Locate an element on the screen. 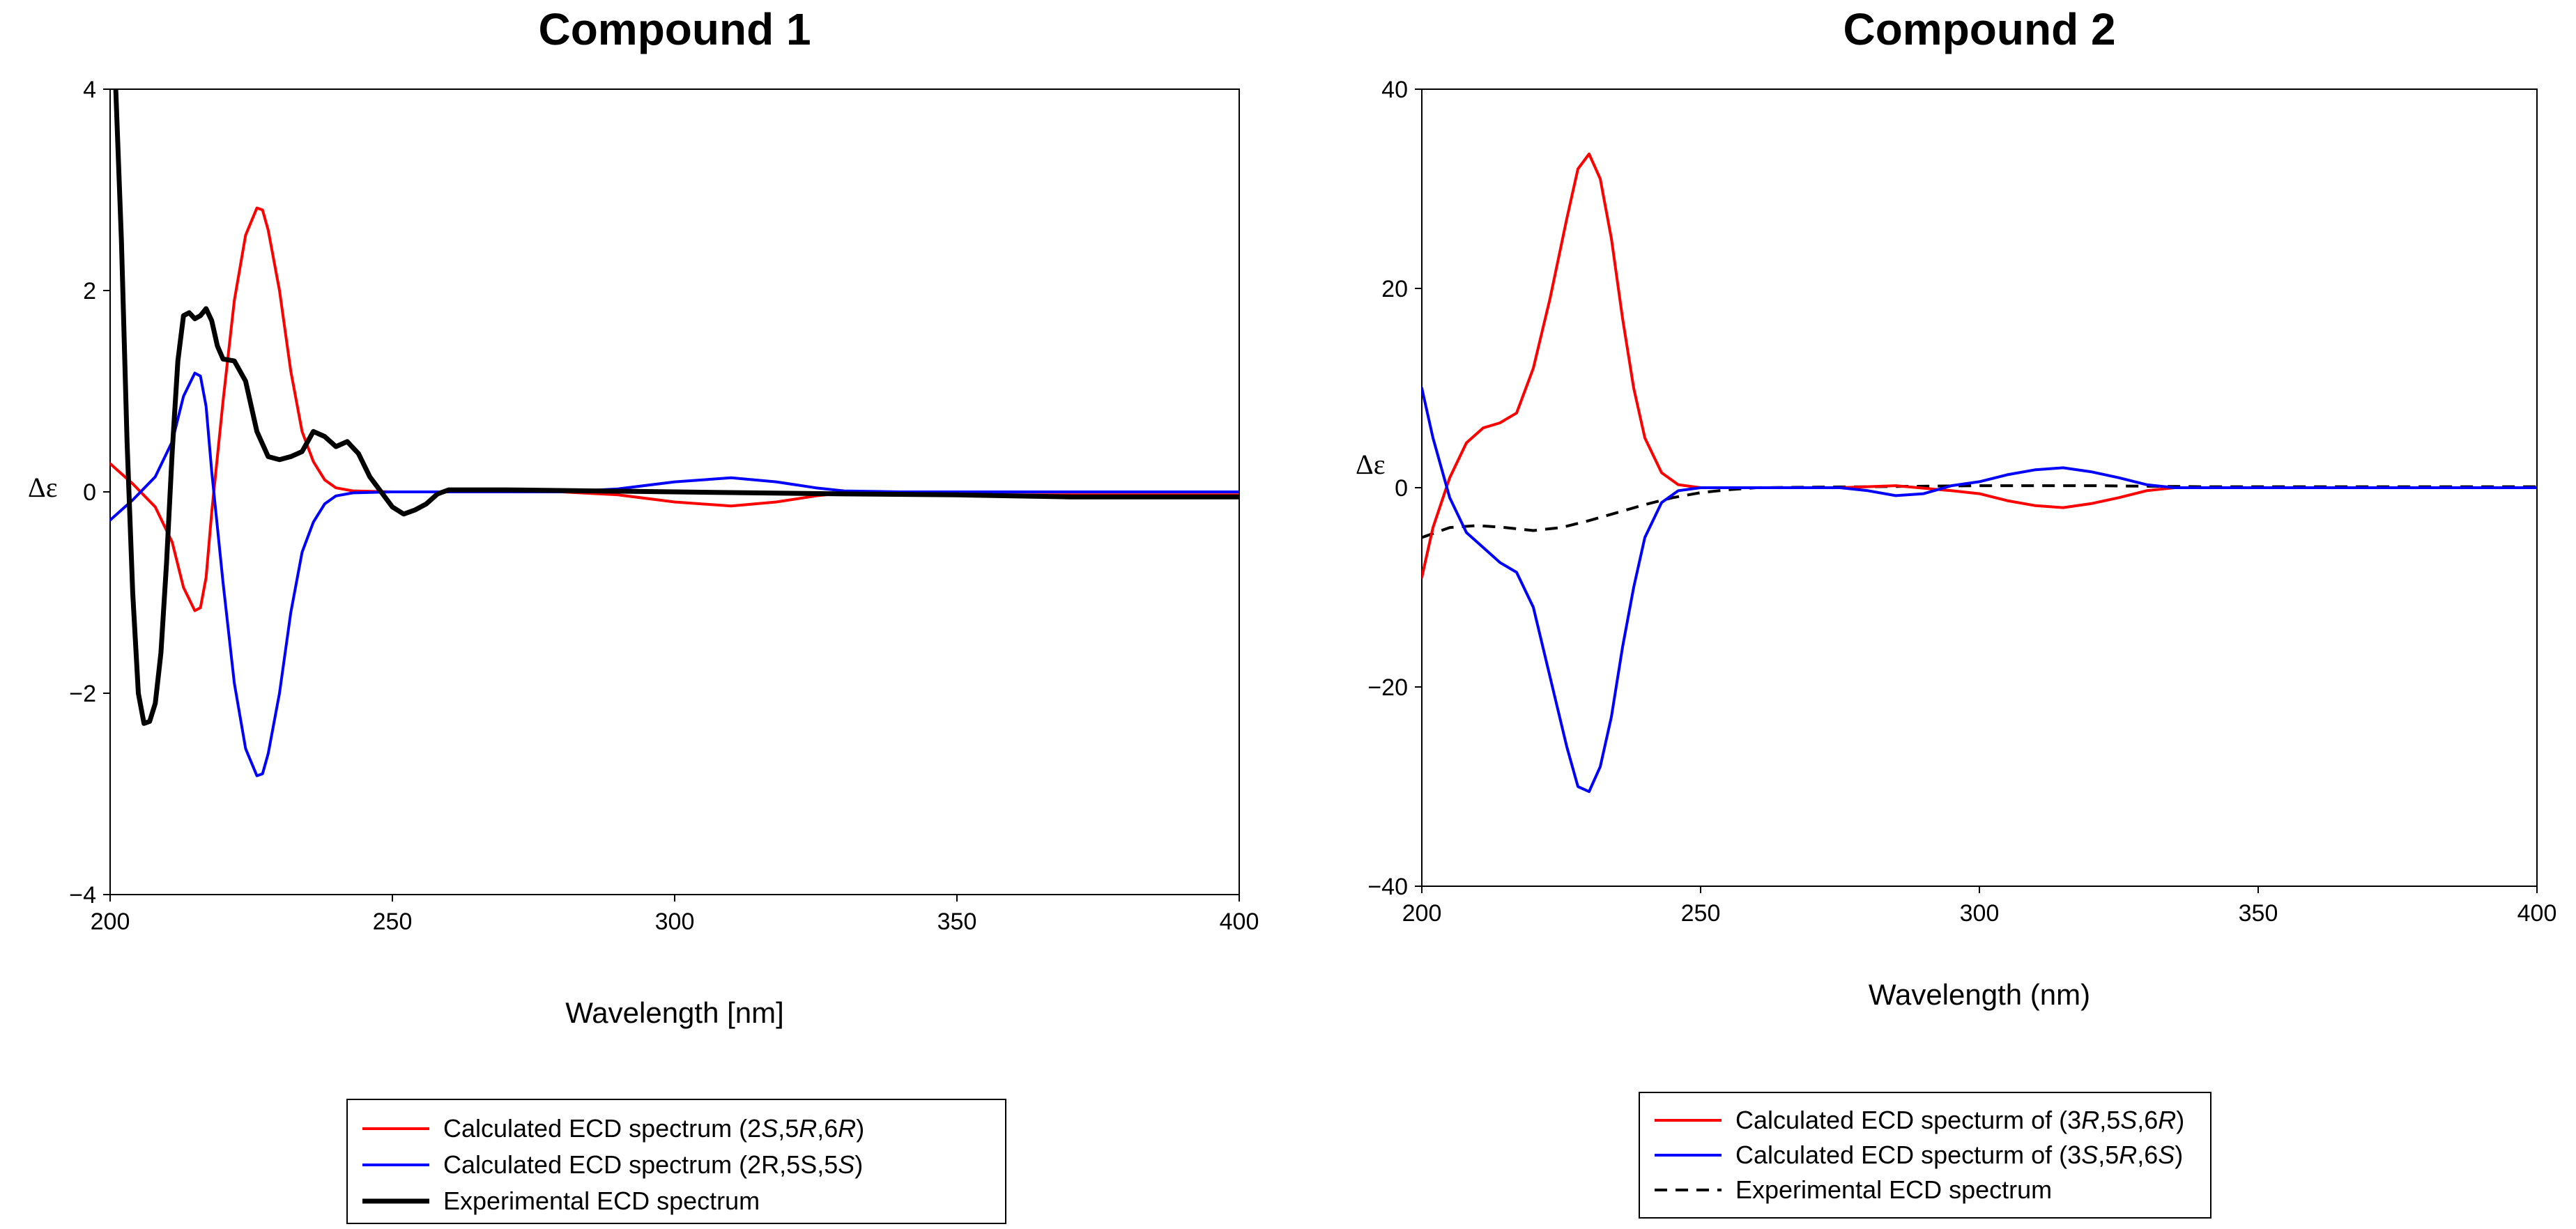  chart-title: Compound 2 is located at coordinates (1979, 29).